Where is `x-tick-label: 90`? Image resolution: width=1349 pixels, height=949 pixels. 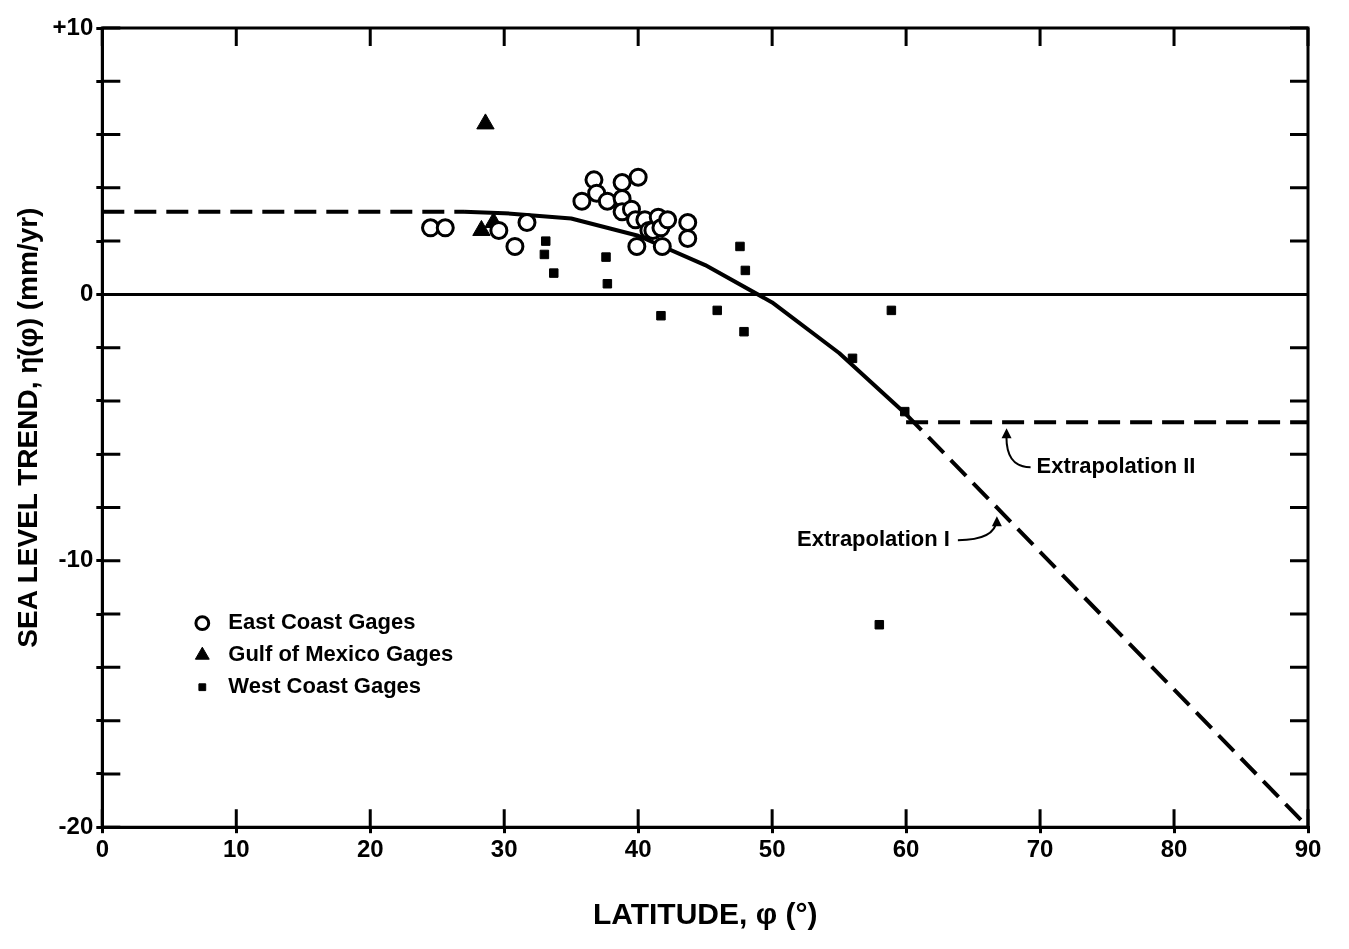 x-tick-label: 90 is located at coordinates (1308, 849).